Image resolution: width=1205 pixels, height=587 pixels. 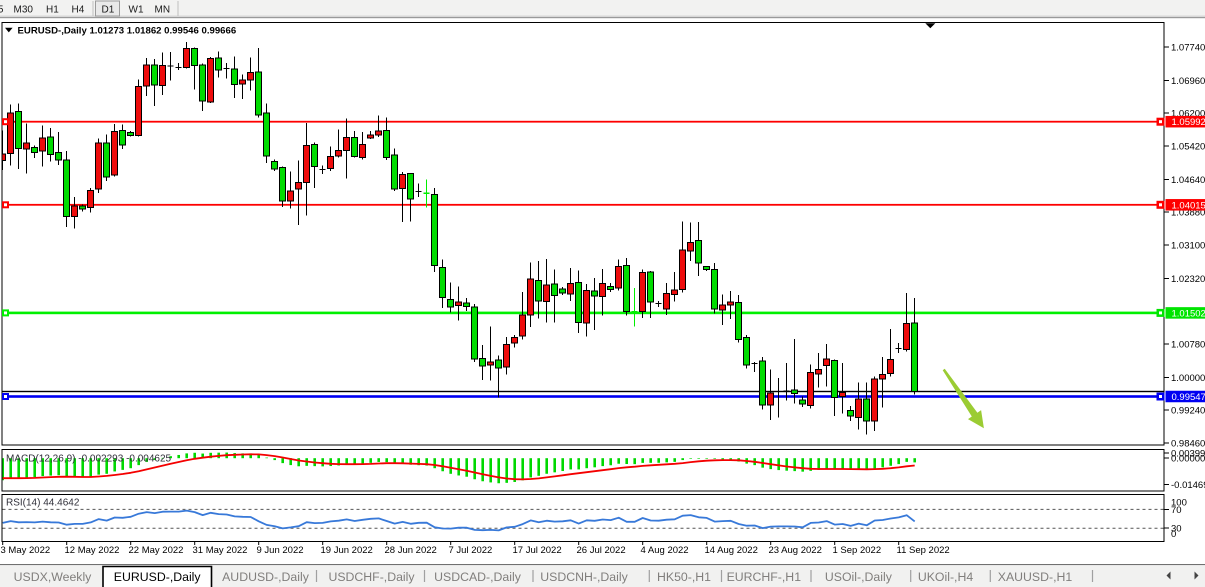 What do you see at coordinates (1188, 81) in the screenshot?
I see `svg-text: 1.06960` at bounding box center [1188, 81].